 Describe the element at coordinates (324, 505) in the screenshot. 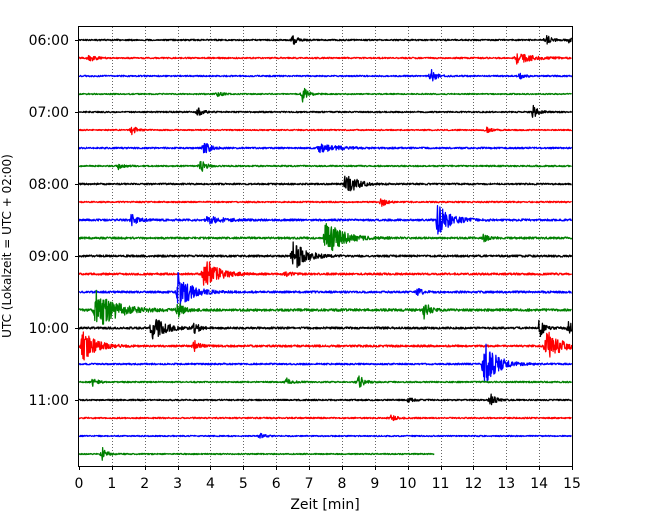

I see `x-axis-label: Zeit [min]` at that location.